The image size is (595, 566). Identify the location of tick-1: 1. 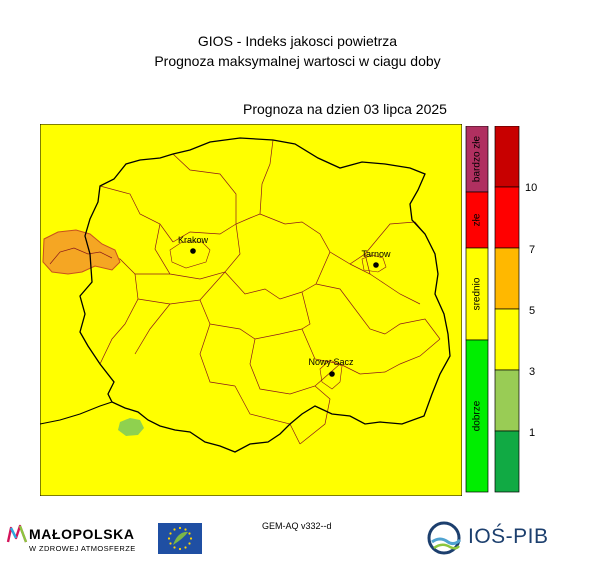
(532, 433).